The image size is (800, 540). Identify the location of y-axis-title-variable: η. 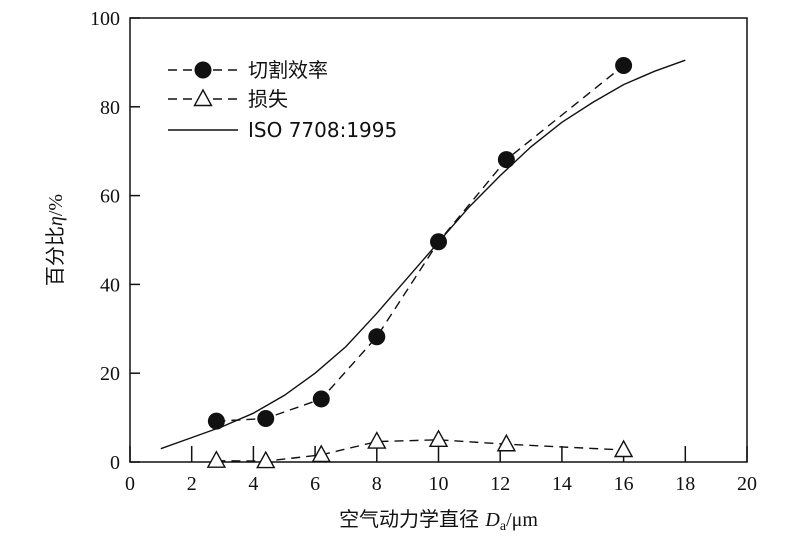
(56, 221).